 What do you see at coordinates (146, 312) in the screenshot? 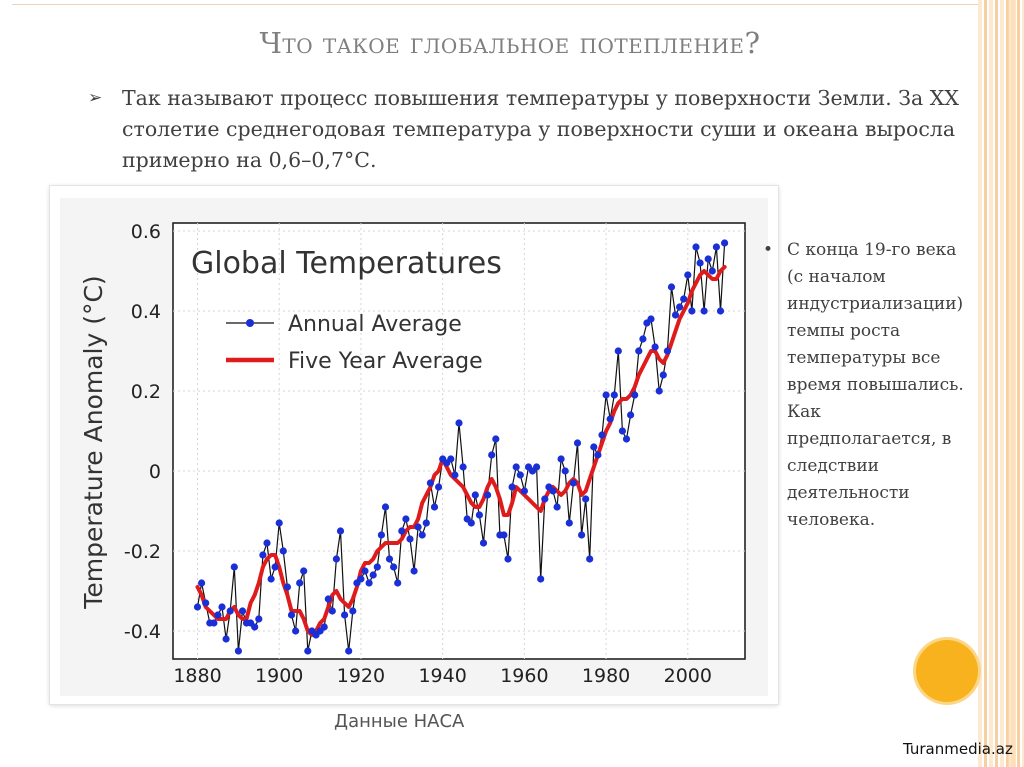
I see `y-tick-label: 0.4` at bounding box center [146, 312].